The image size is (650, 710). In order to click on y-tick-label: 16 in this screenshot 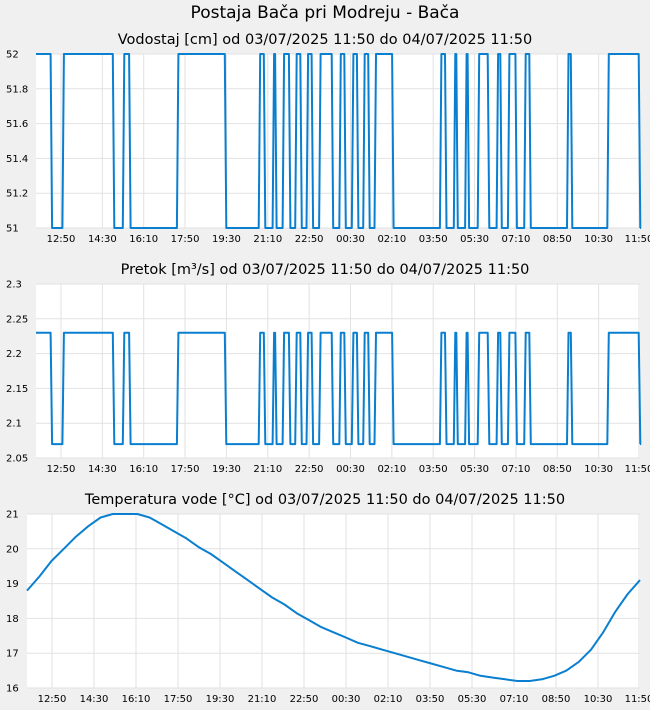, I will do `click(12, 689)`.